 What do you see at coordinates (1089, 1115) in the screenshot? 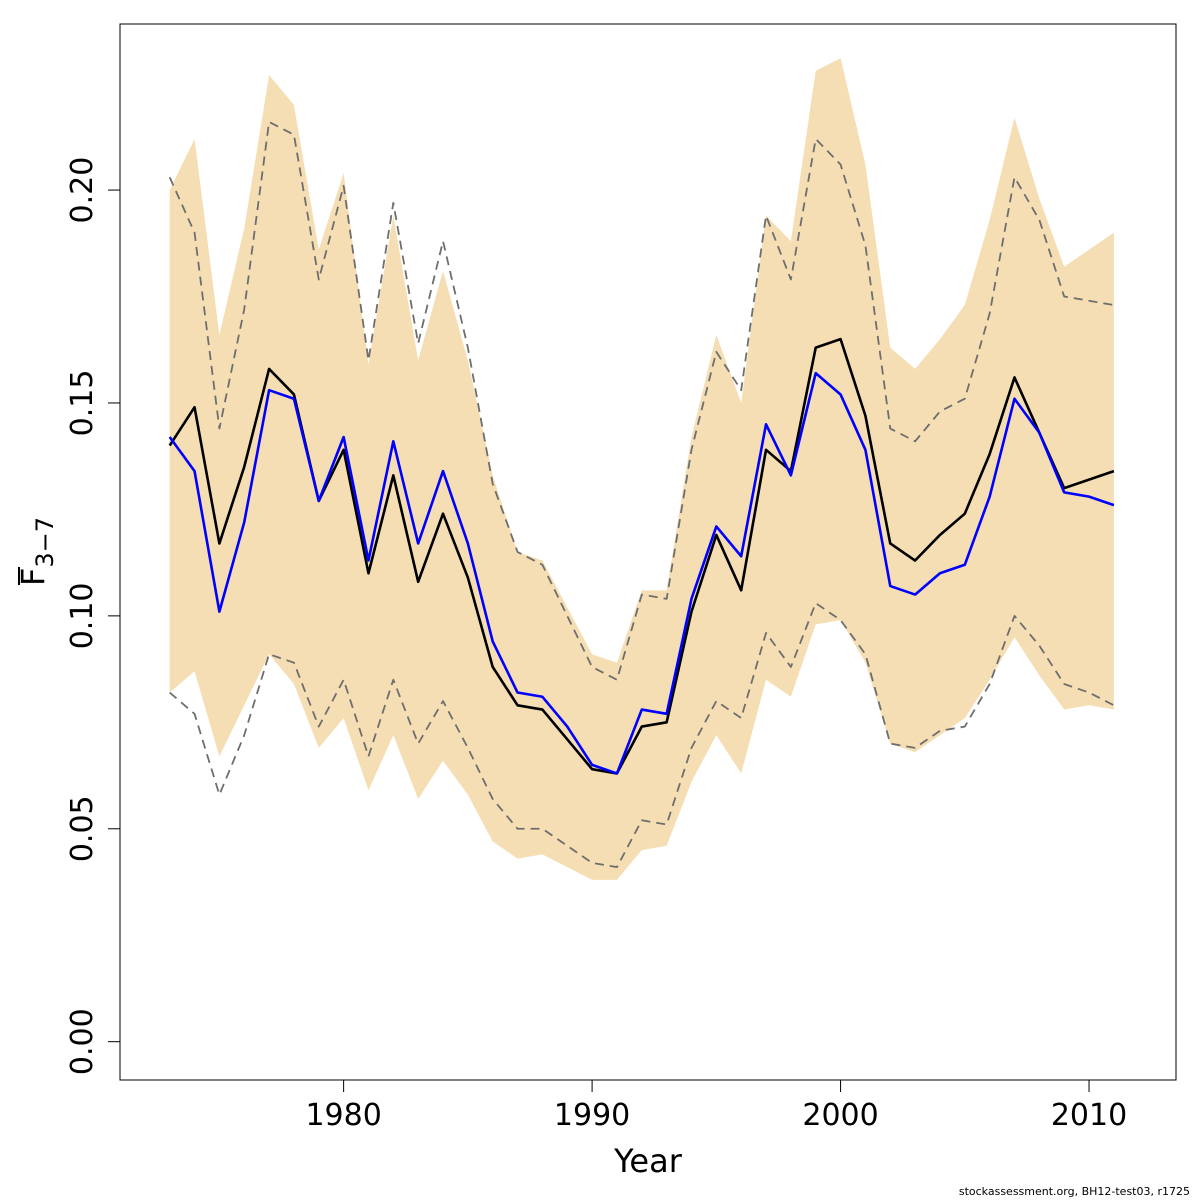
I see `x-tick-label: 2010` at bounding box center [1089, 1115].